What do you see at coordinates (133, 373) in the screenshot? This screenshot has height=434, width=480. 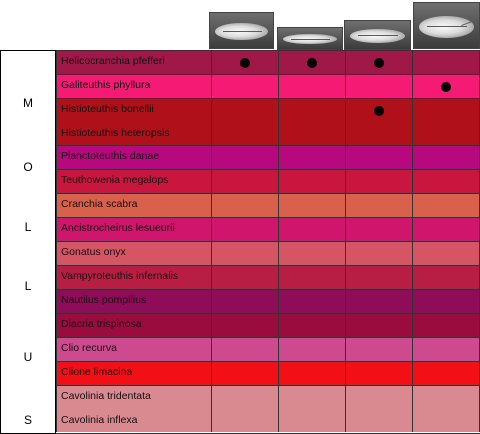 I see `species-cell: Clione limacina` at bounding box center [133, 373].